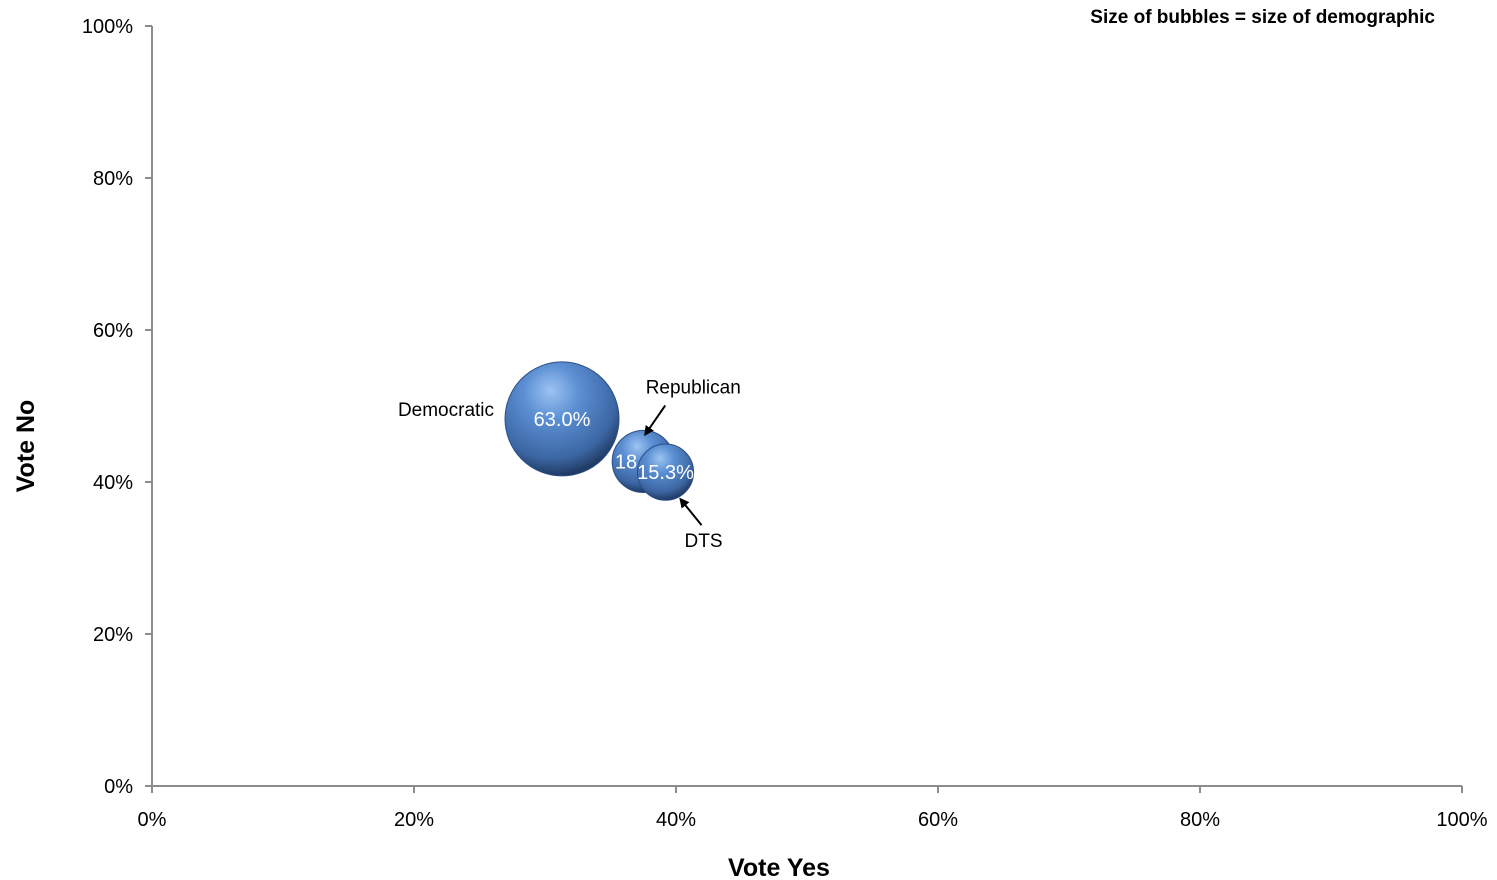 Image resolution: width=1497 pixels, height=880 pixels. I want to click on annotations: Democratic Republican DTS, so click(569, 464).